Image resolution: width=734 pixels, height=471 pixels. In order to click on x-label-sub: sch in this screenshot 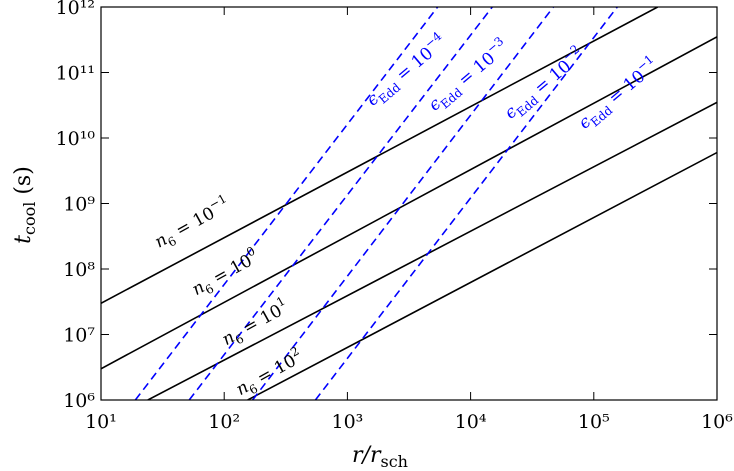, I will do `click(393, 461)`.